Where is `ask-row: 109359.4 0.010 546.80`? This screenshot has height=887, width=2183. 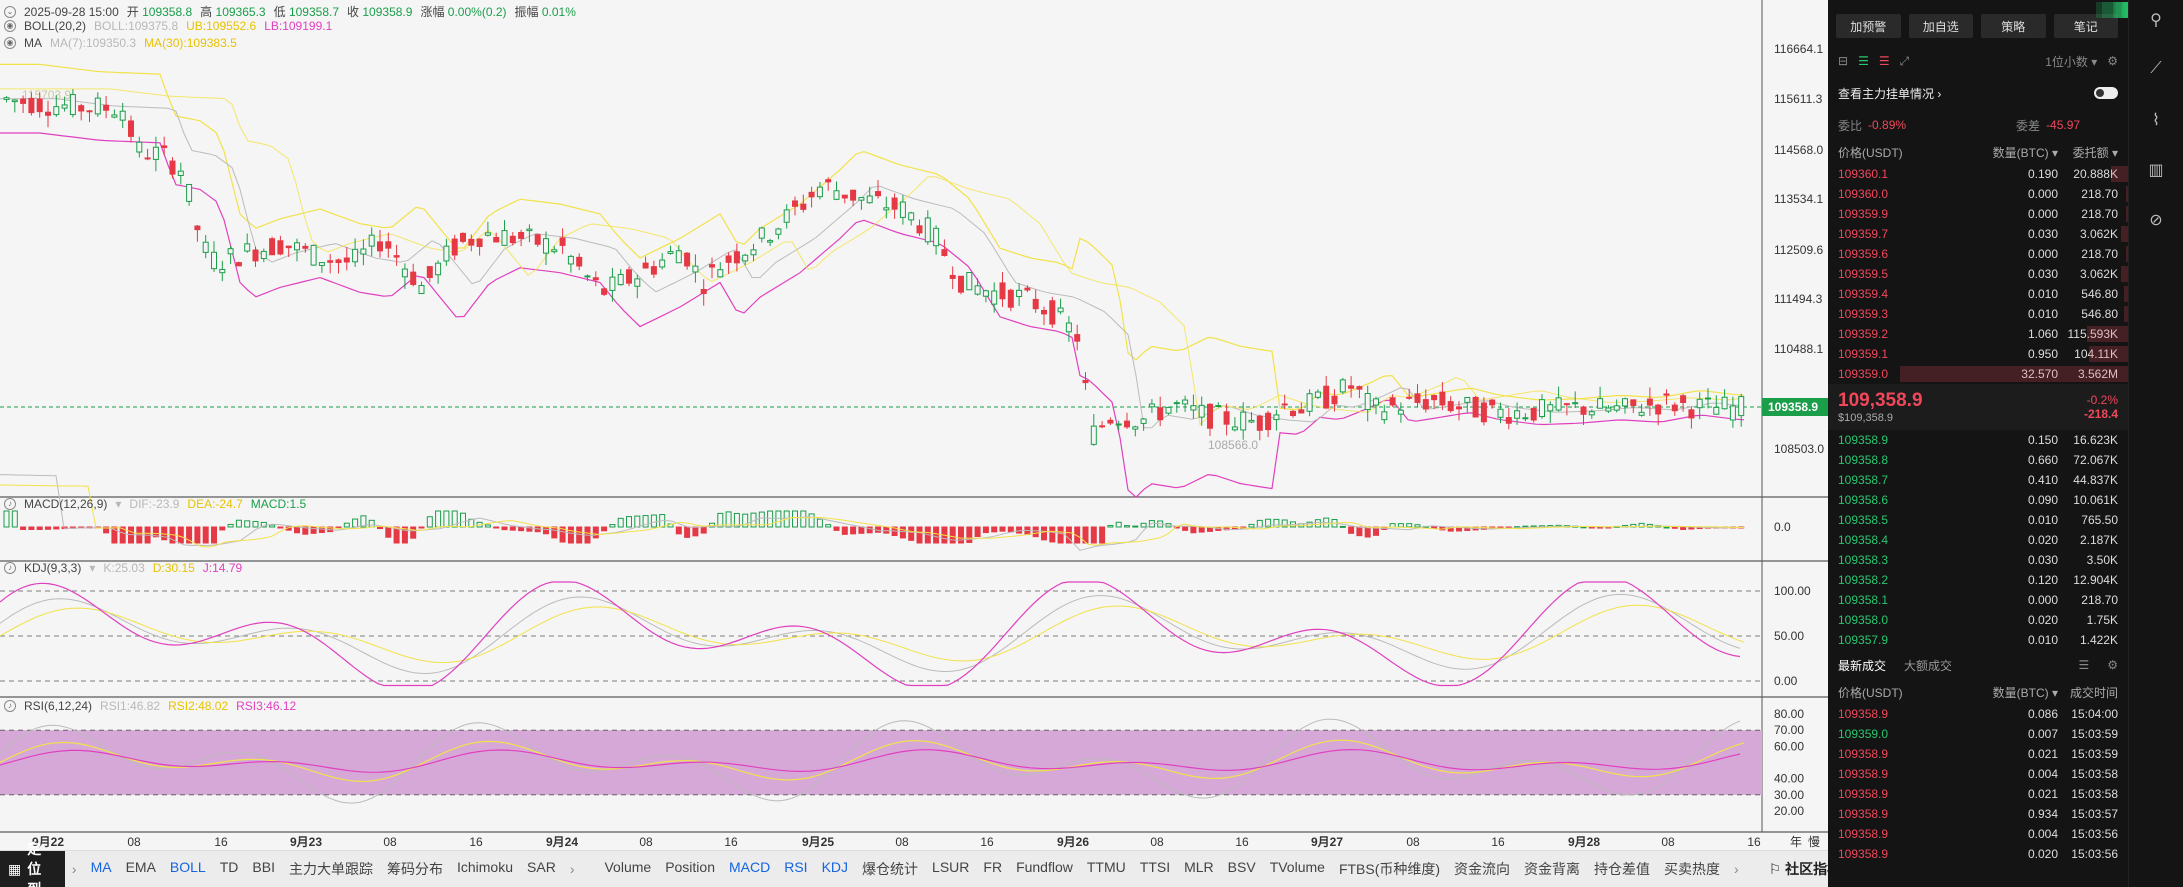 ask-row: 109359.4 0.010 546.80 is located at coordinates (1978, 294).